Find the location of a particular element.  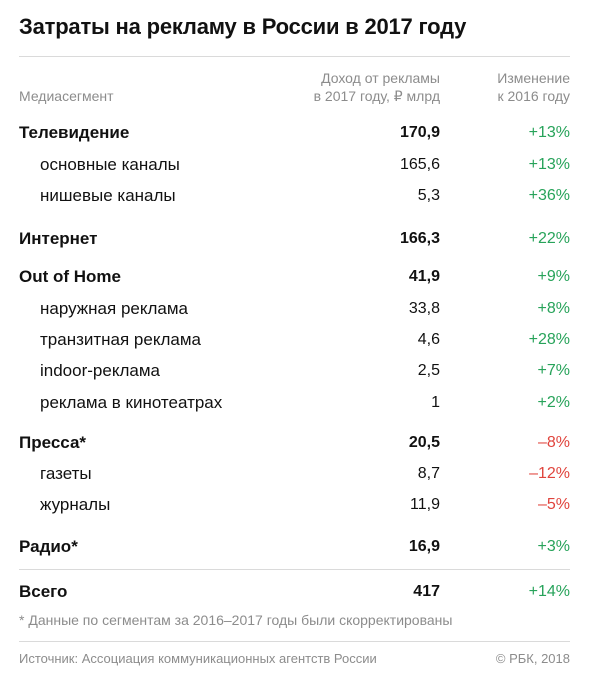

revenue-value: 20,5 is located at coordinates (424, 442).